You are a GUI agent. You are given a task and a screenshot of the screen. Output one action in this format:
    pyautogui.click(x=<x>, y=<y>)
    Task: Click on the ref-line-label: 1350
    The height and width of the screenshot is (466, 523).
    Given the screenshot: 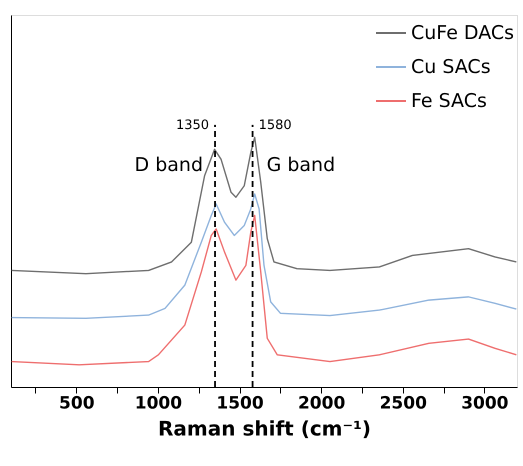 What is the action you would take?
    pyautogui.click(x=193, y=125)
    